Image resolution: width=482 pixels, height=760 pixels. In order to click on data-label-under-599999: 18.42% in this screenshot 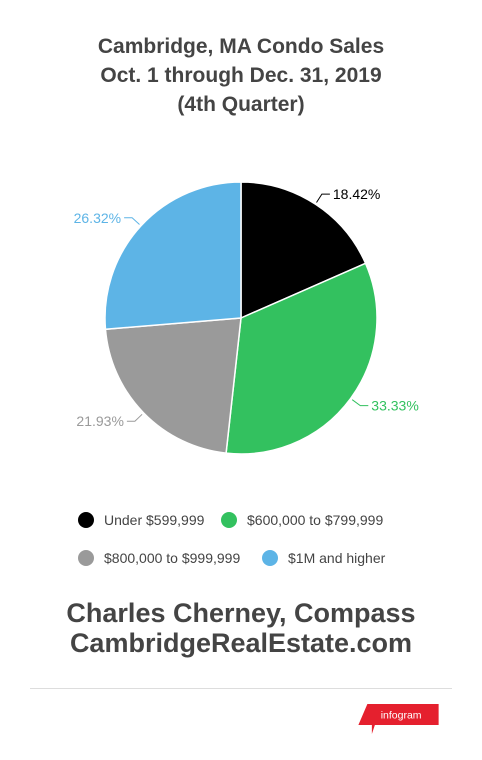, I will do `click(356, 194)`.